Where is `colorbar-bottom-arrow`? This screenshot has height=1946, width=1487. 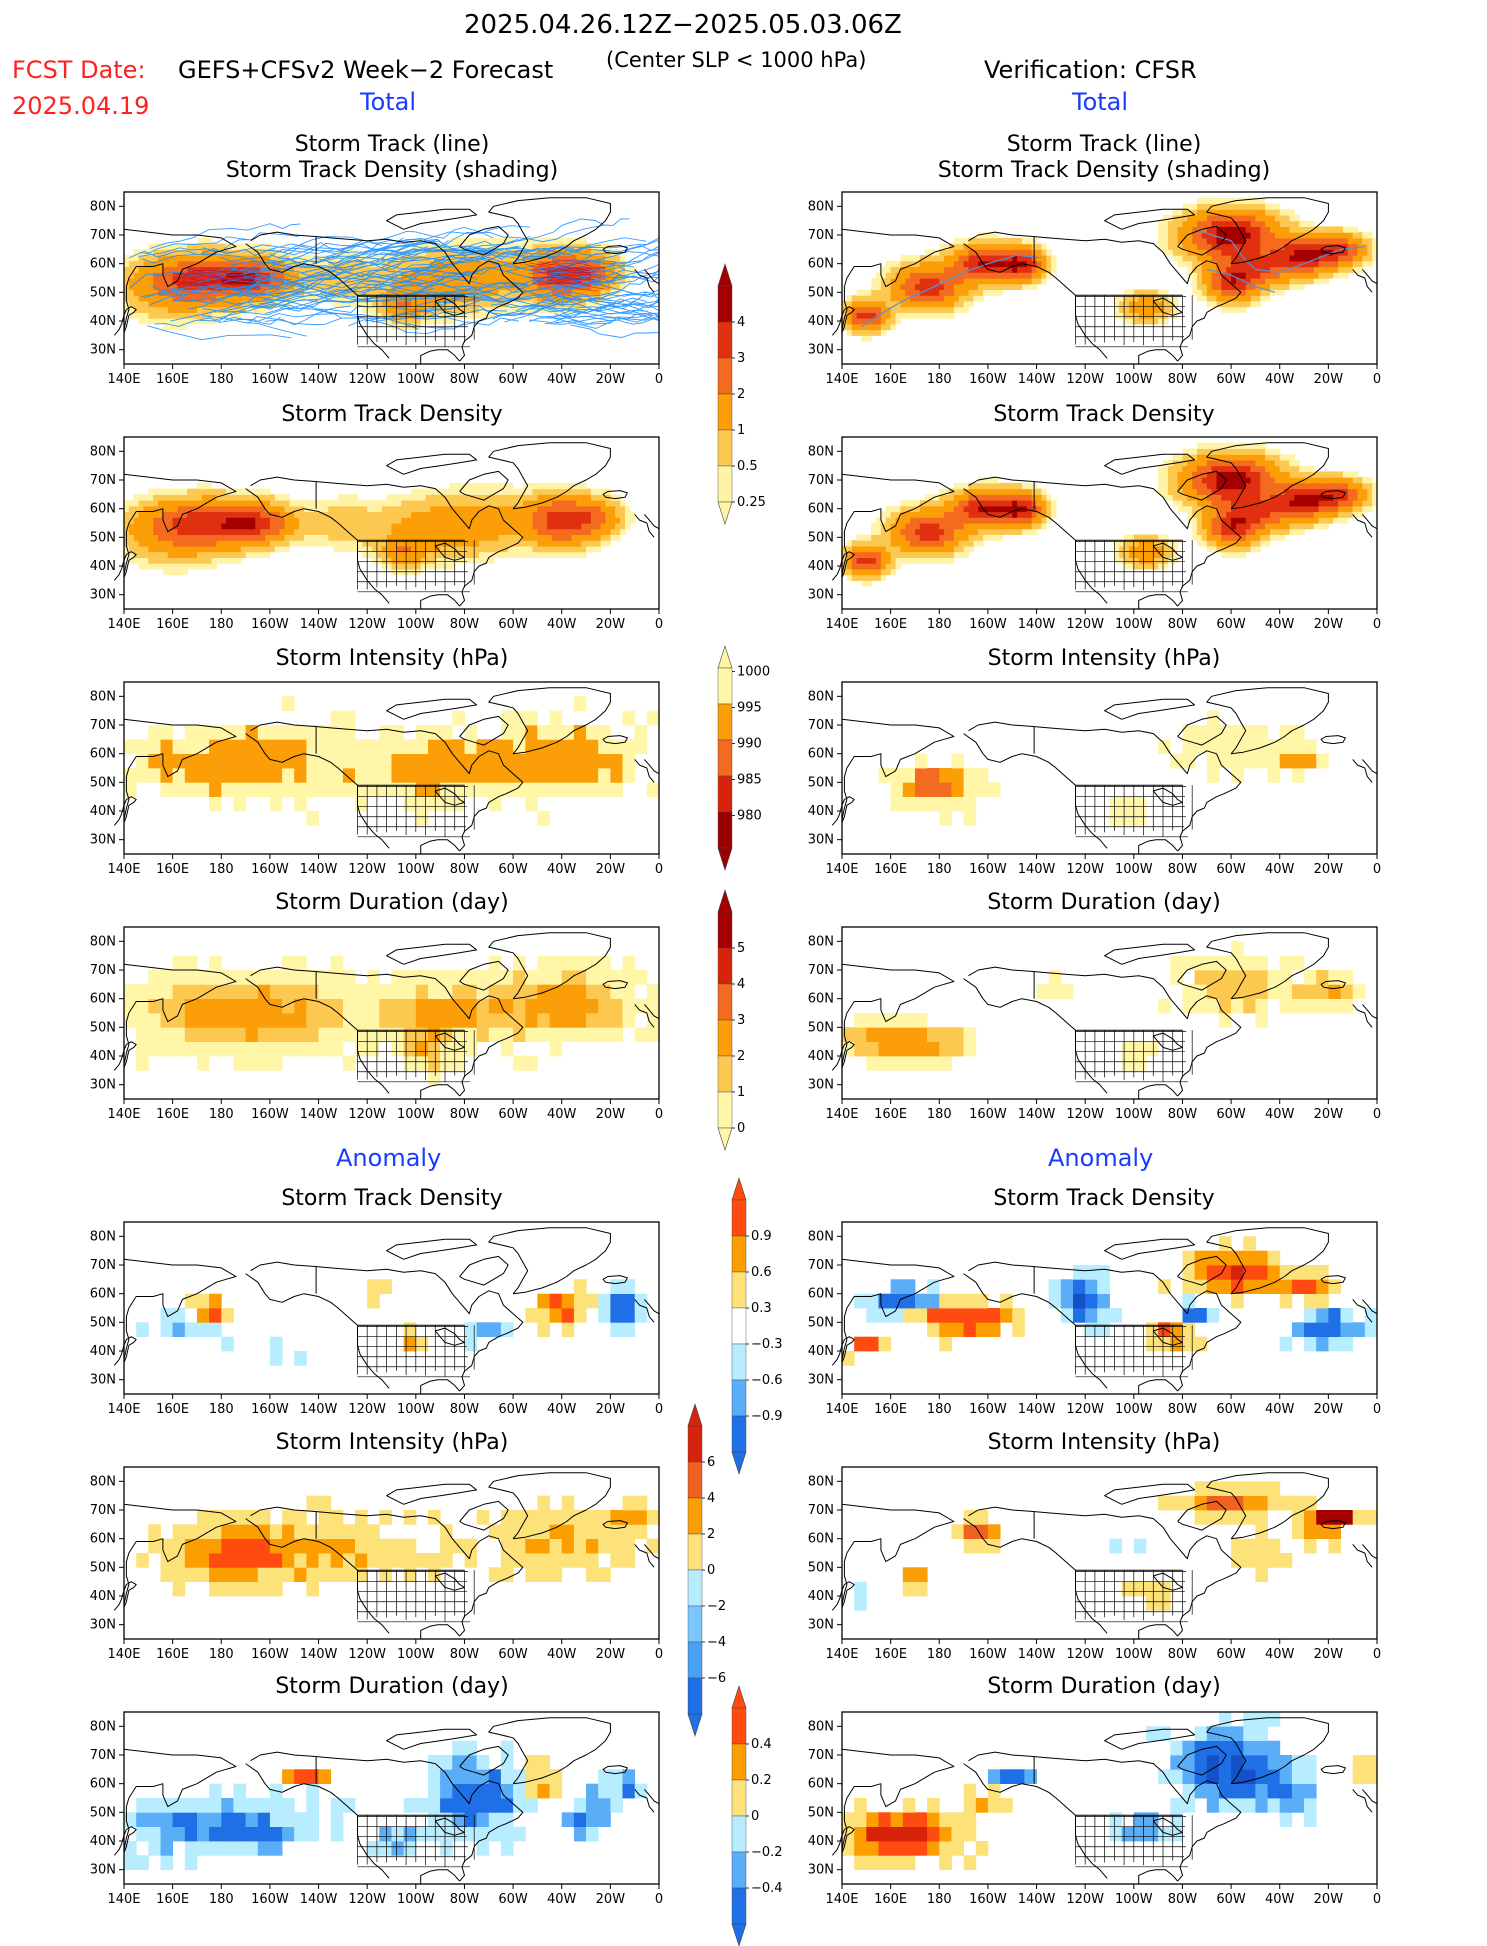
colorbar-bottom-arrow is located at coordinates (725, 513).